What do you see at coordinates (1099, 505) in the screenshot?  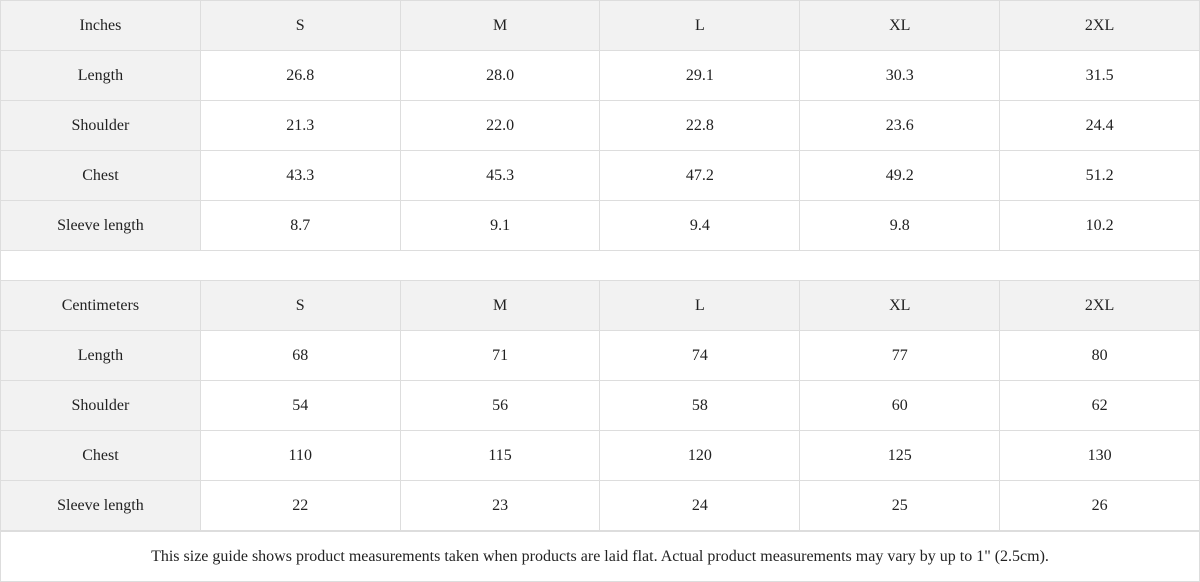 I see `measurement-value: 26` at bounding box center [1099, 505].